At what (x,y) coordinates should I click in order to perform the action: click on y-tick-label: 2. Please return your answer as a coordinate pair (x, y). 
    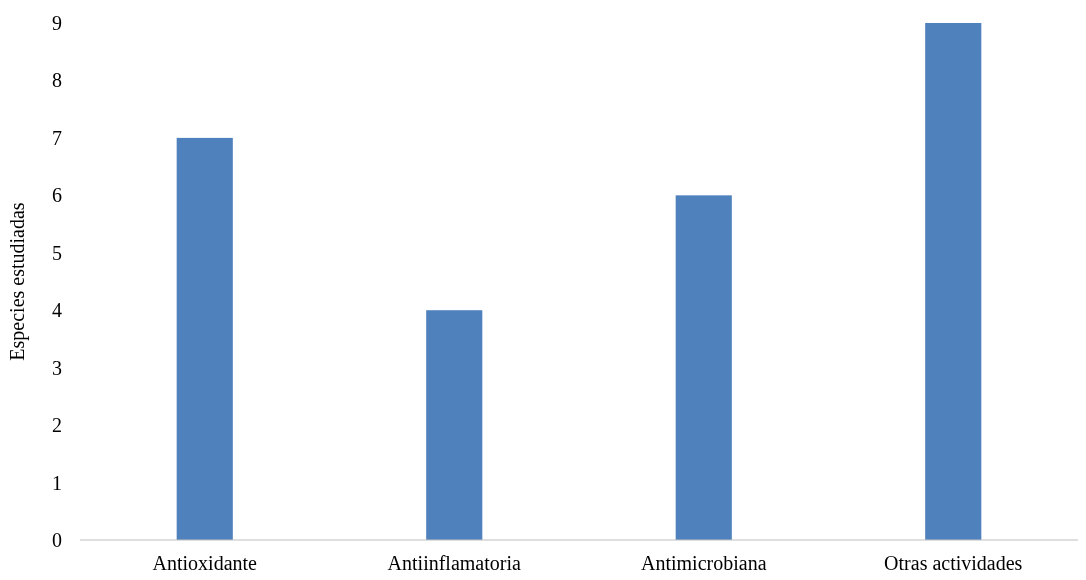
    Looking at the image, I should click on (57, 425).